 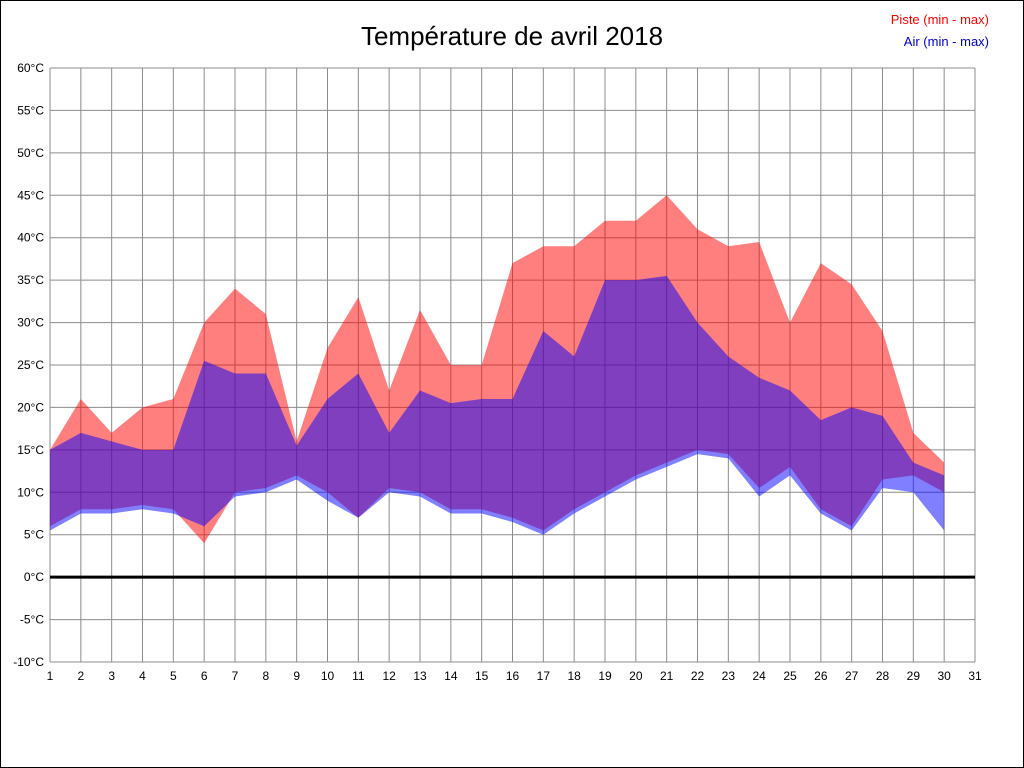 What do you see at coordinates (420, 676) in the screenshot?
I see `x-tick-label: 13` at bounding box center [420, 676].